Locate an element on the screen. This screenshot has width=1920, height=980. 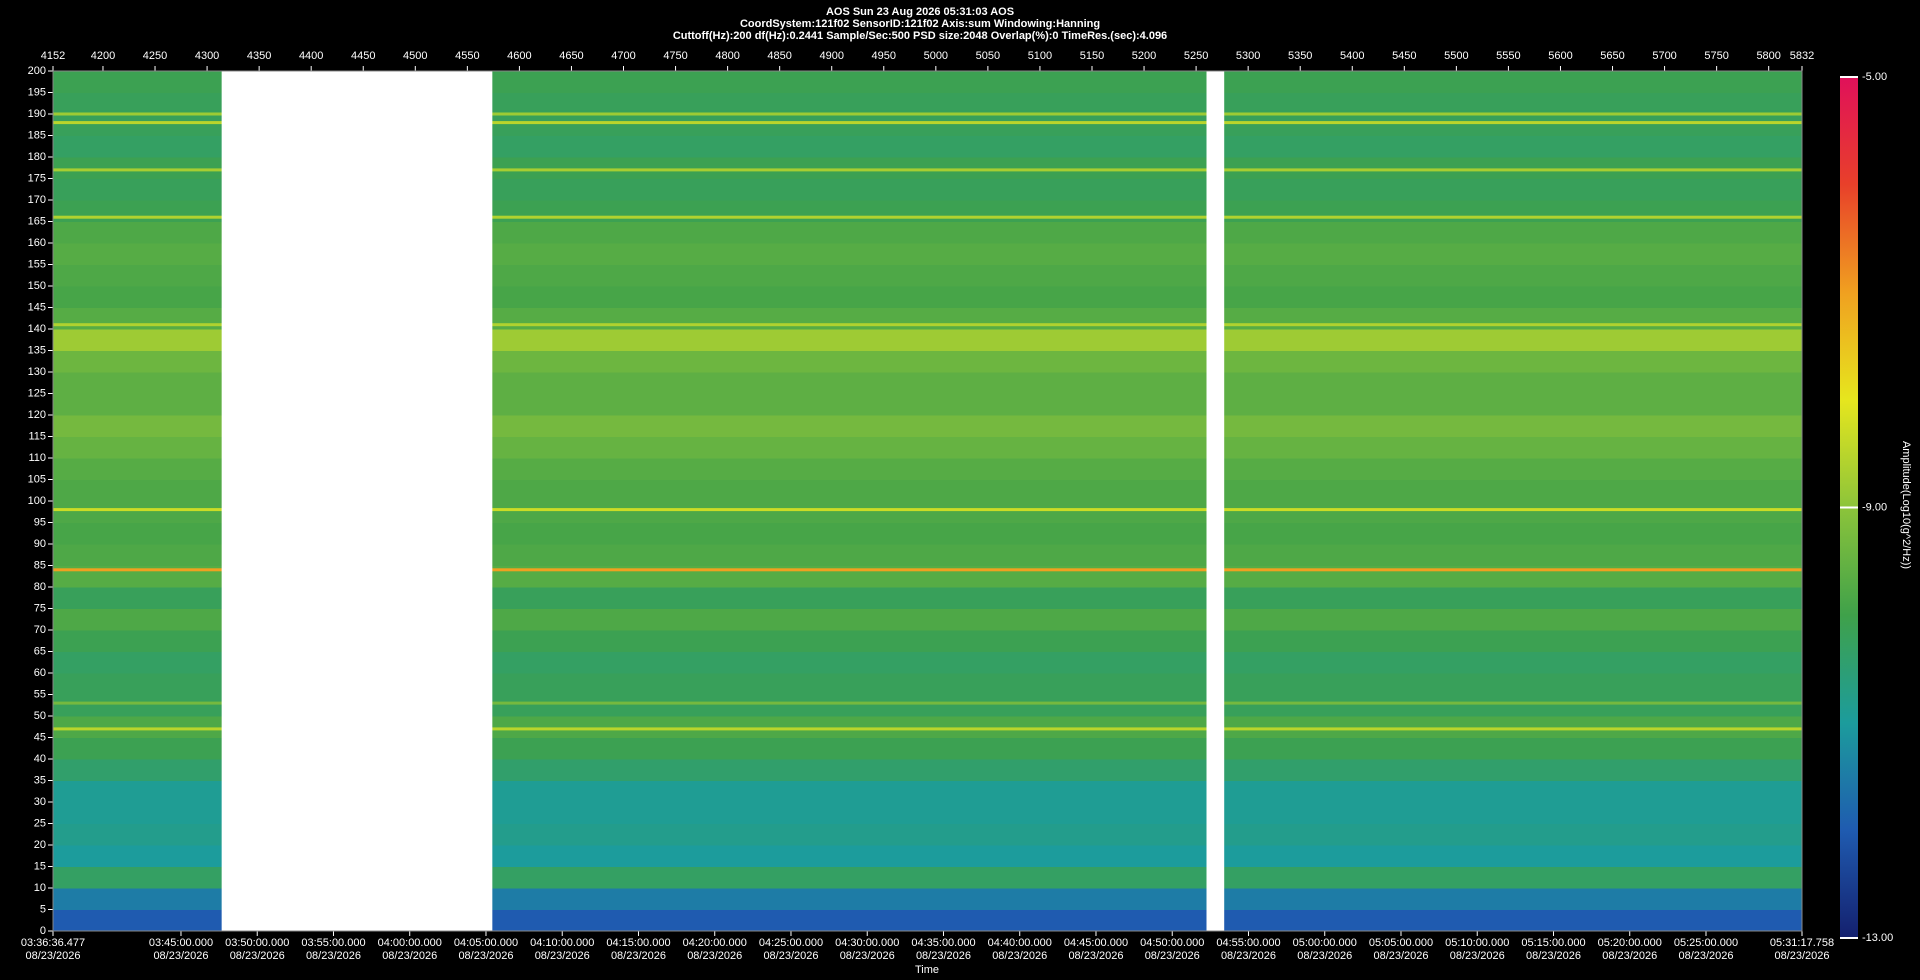
y-tick-label: 110 is located at coordinates (37, 458).